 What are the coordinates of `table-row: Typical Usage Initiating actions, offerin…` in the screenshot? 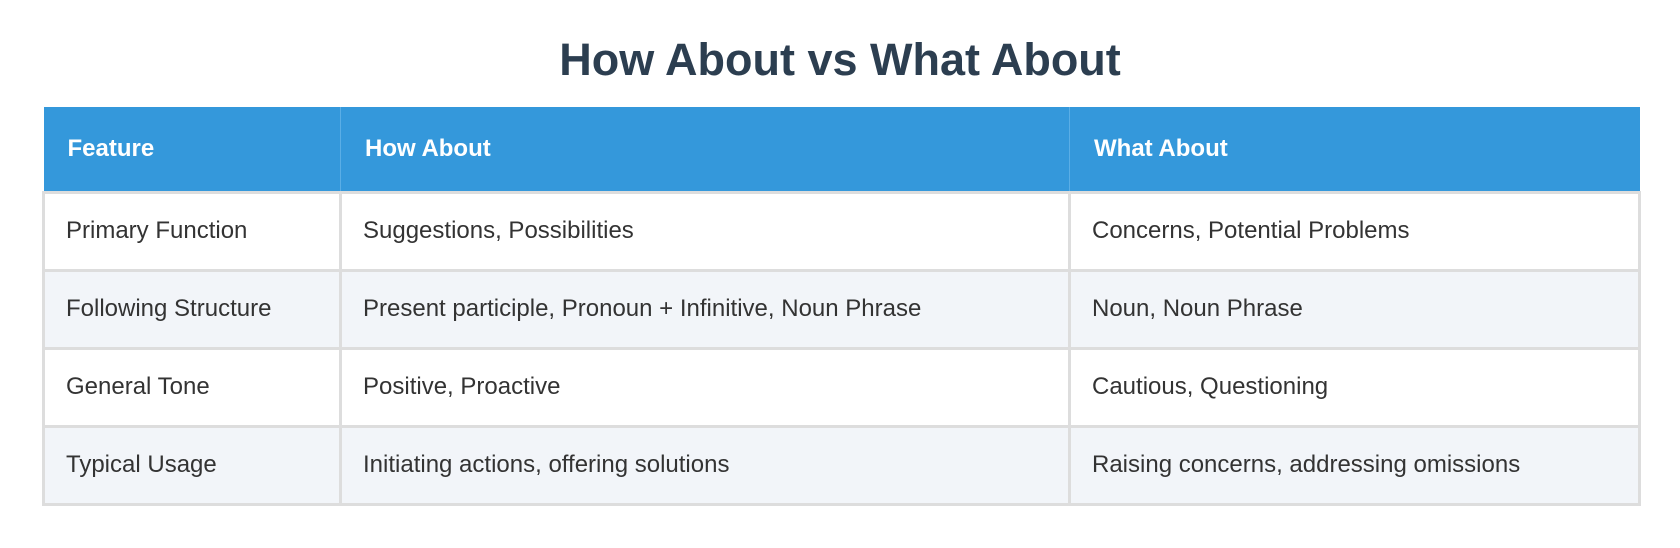 It's located at (841, 465).